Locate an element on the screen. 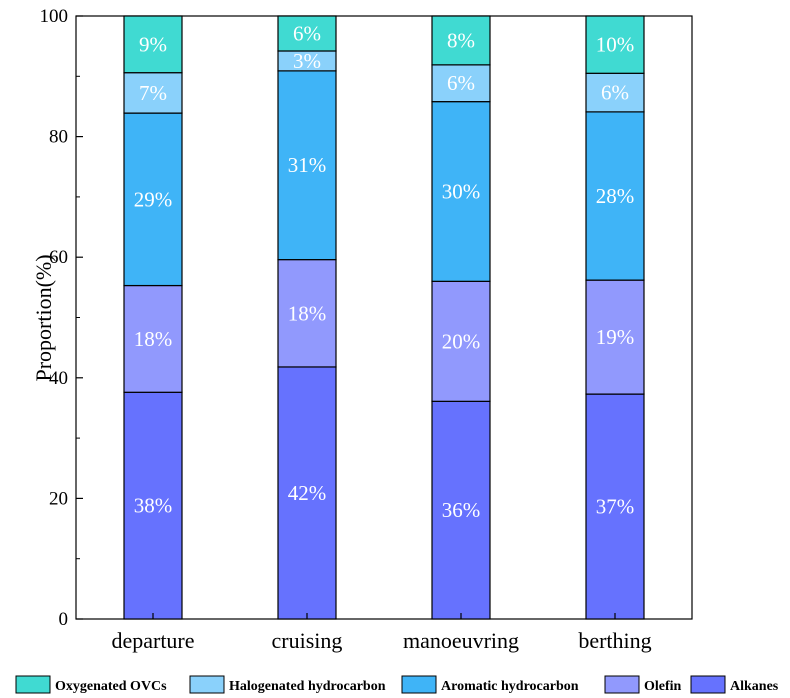 The image size is (790, 698). x-tick-label: departure is located at coordinates (152, 640).